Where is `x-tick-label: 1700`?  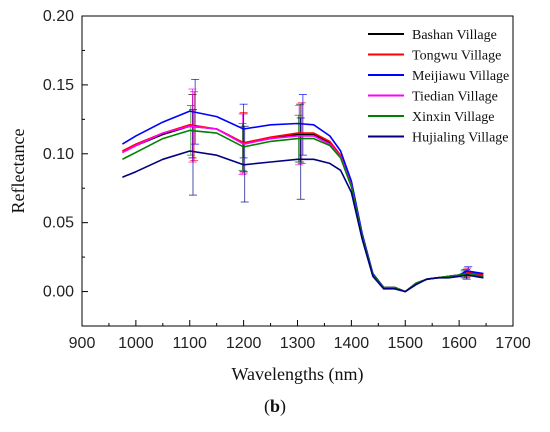 x-tick-label: 1700 is located at coordinates (513, 343).